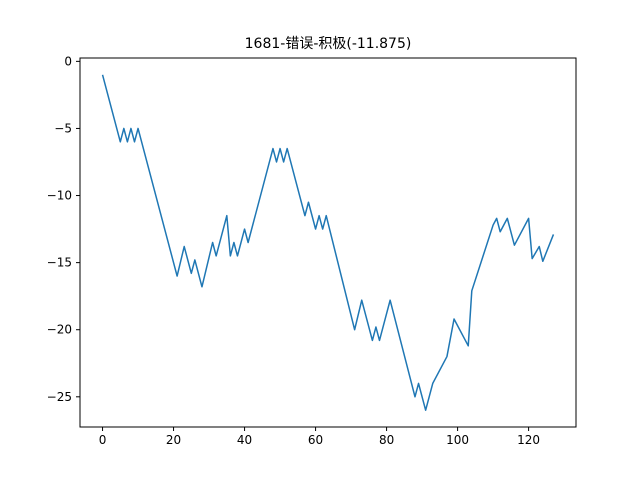 This screenshot has height=480, width=640. What do you see at coordinates (328, 44) in the screenshot?
I see `chart-title: 1681-错误-积极(-11.875)` at bounding box center [328, 44].